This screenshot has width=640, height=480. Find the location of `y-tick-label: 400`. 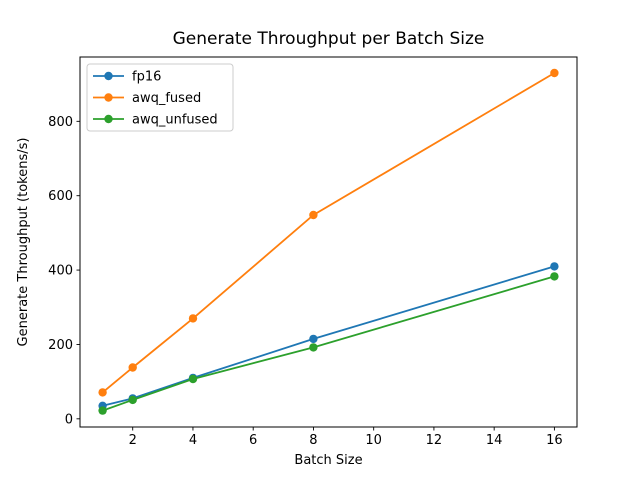

y-tick-label: 400 is located at coordinates (60, 271).